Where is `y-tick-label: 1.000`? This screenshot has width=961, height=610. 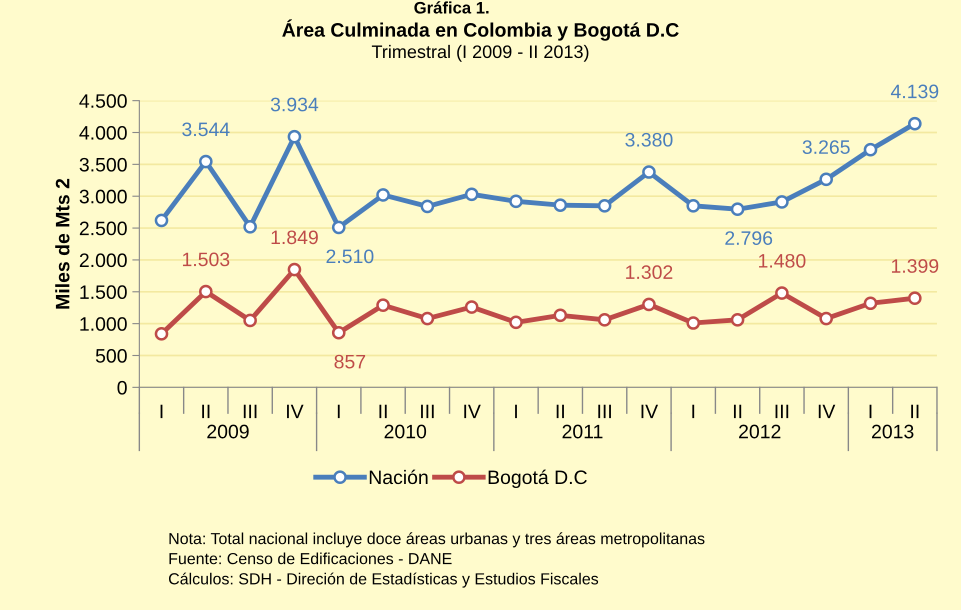
y-tick-label: 1.000 is located at coordinates (103, 324).